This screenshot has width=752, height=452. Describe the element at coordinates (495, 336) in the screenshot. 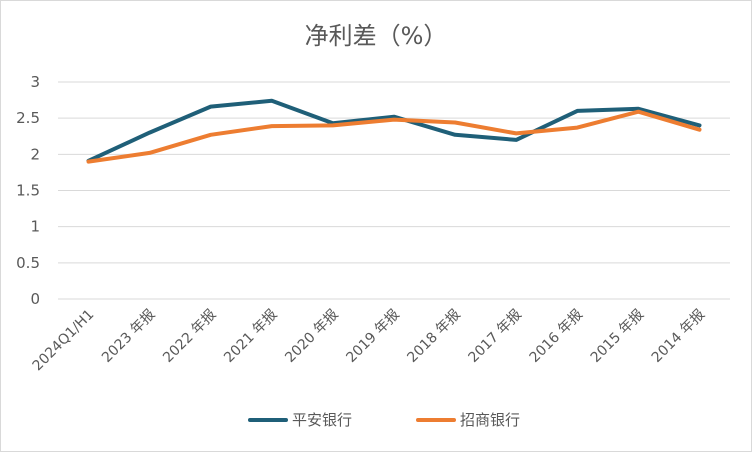

I see `x-tick-label: 2017 年报` at that location.